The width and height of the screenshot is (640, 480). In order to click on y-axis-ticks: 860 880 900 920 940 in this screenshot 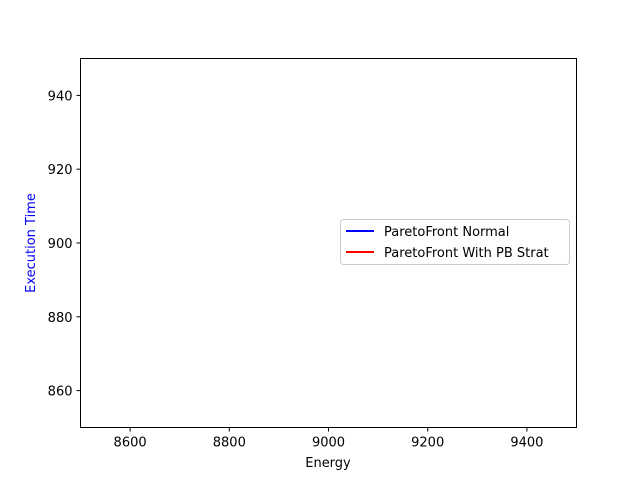, I will do `click(64, 244)`.